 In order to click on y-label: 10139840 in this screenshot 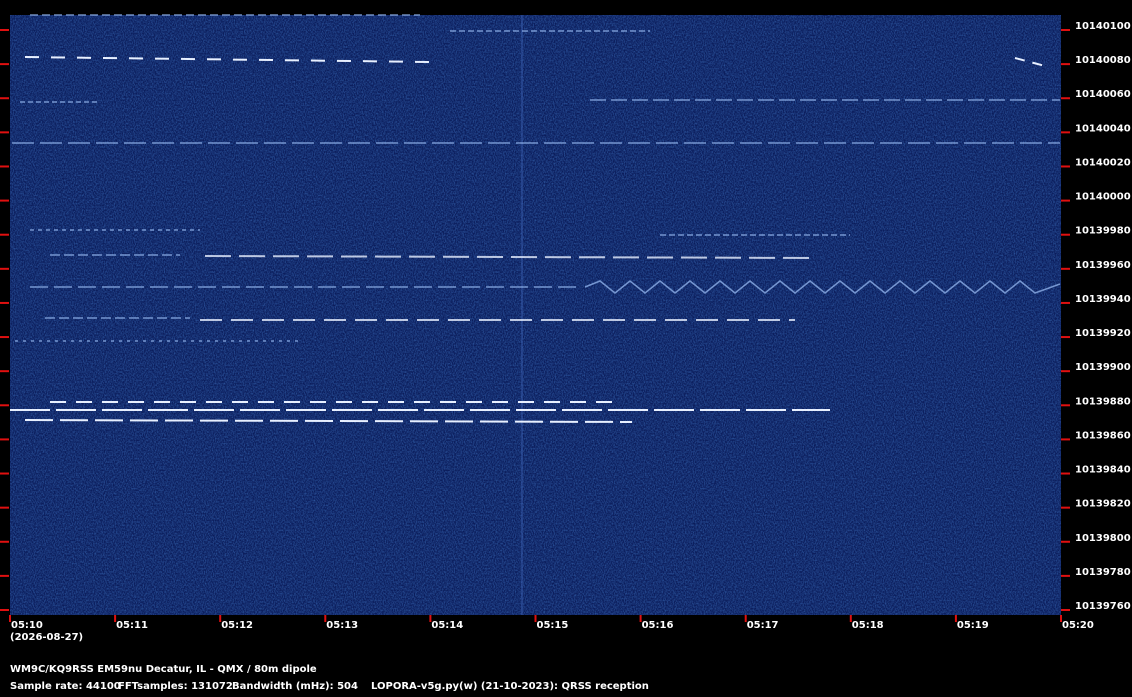, I will do `click(1103, 470)`.